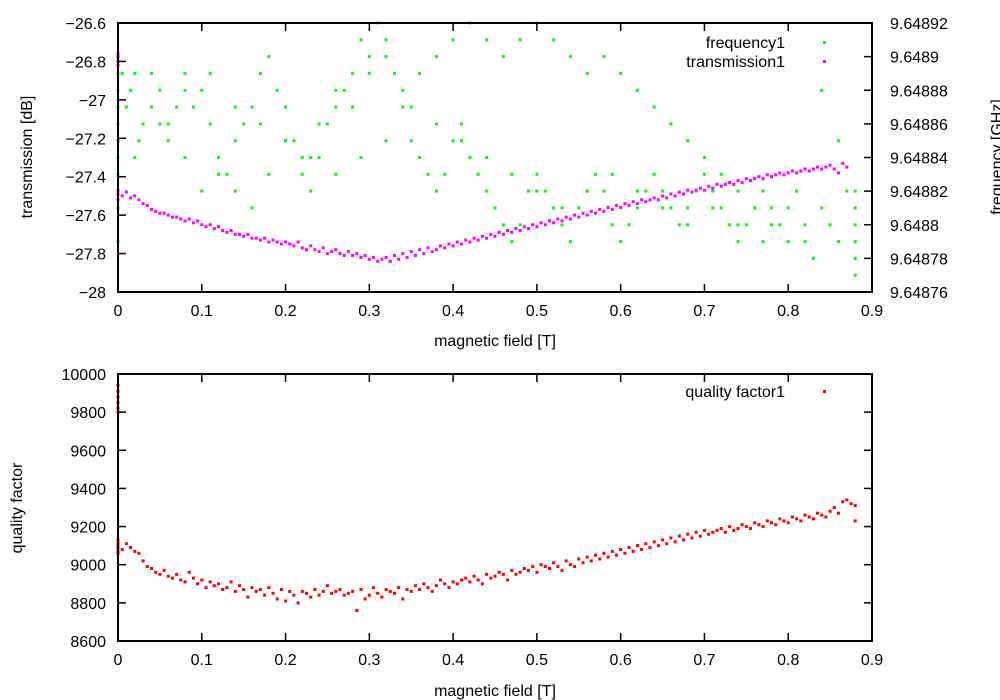  Describe the element at coordinates (824, 61) in the screenshot. I see `legend-marker-transmission1` at that location.